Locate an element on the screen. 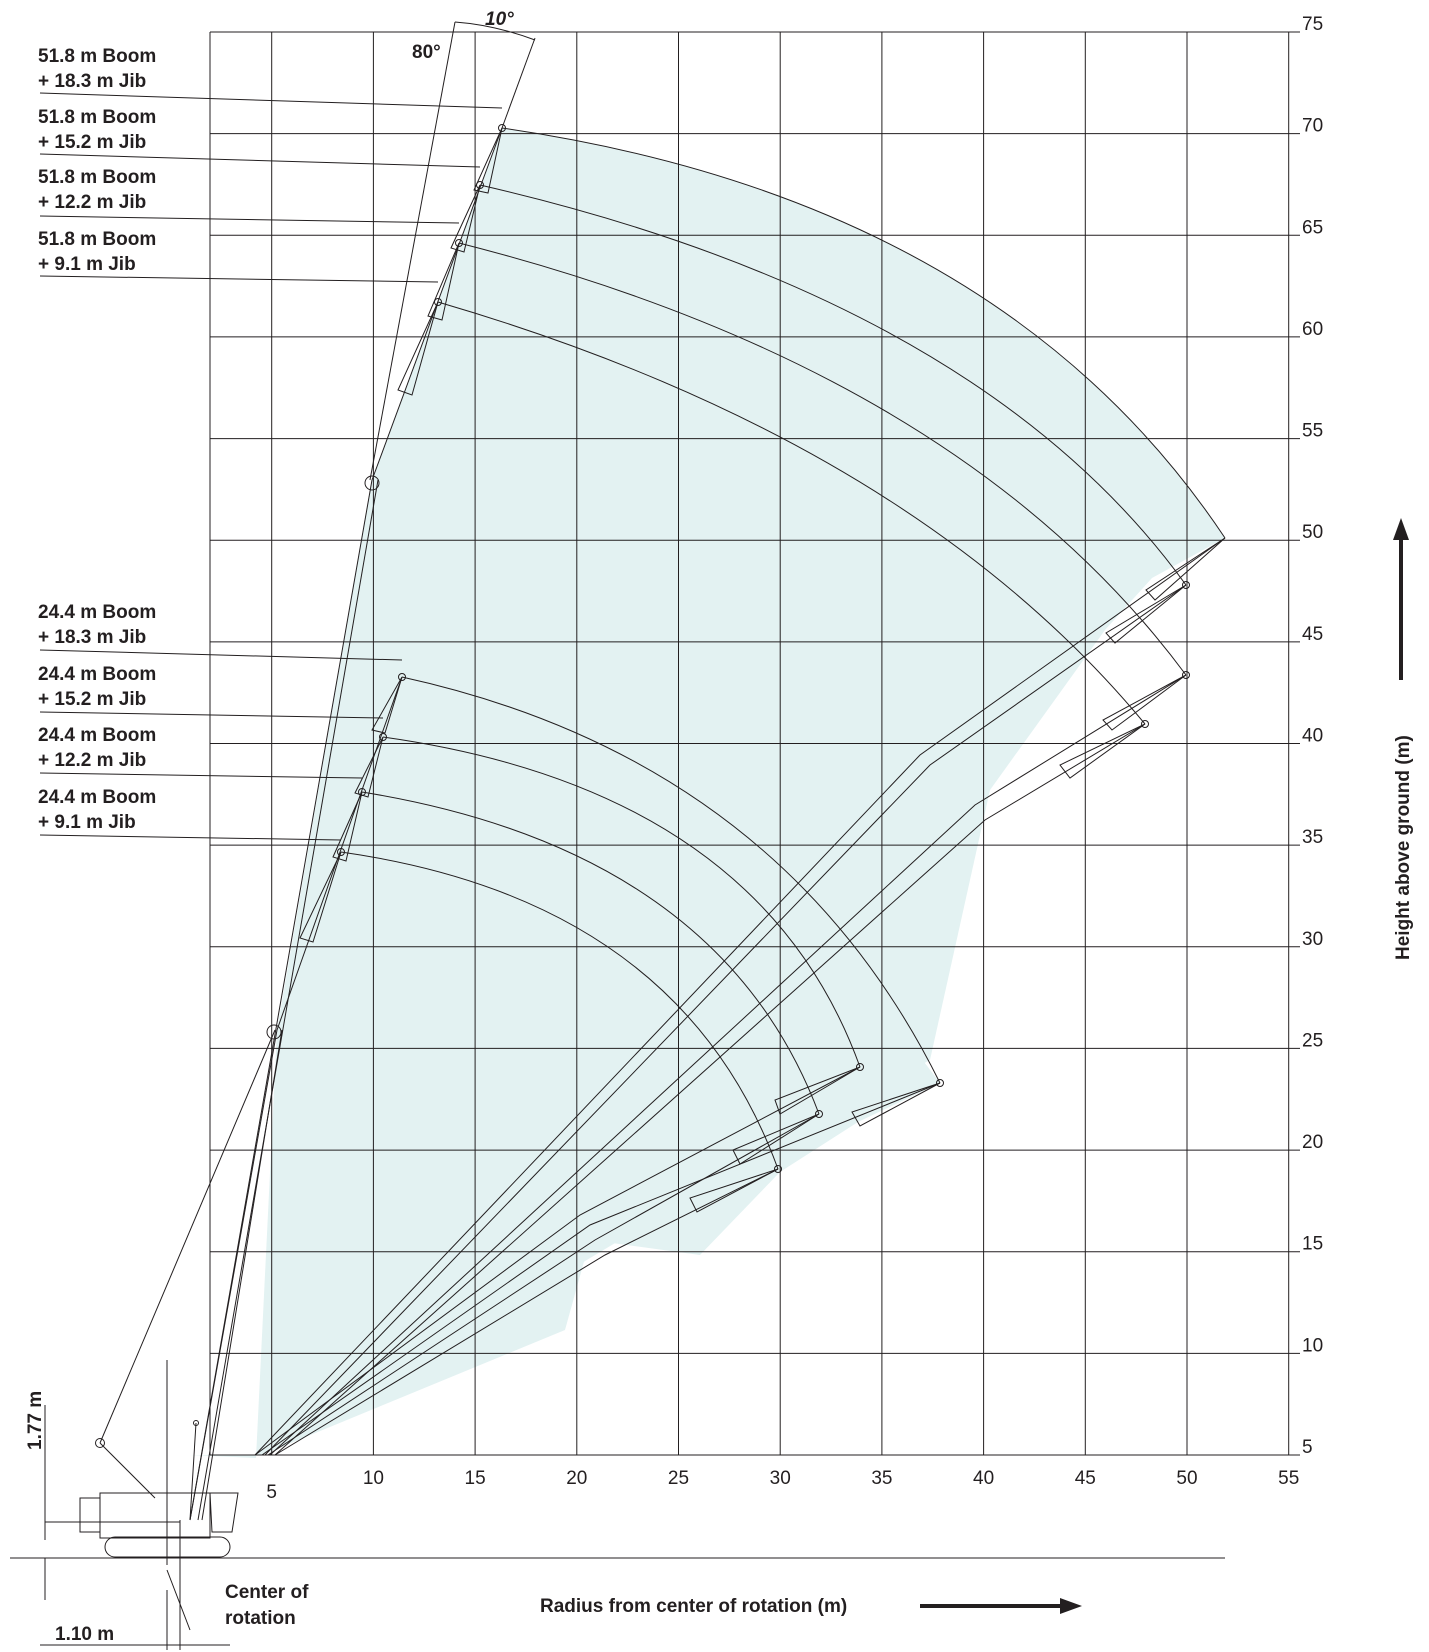  x-axis-title: Radius from center of rotation (m) is located at coordinates (693, 1606).